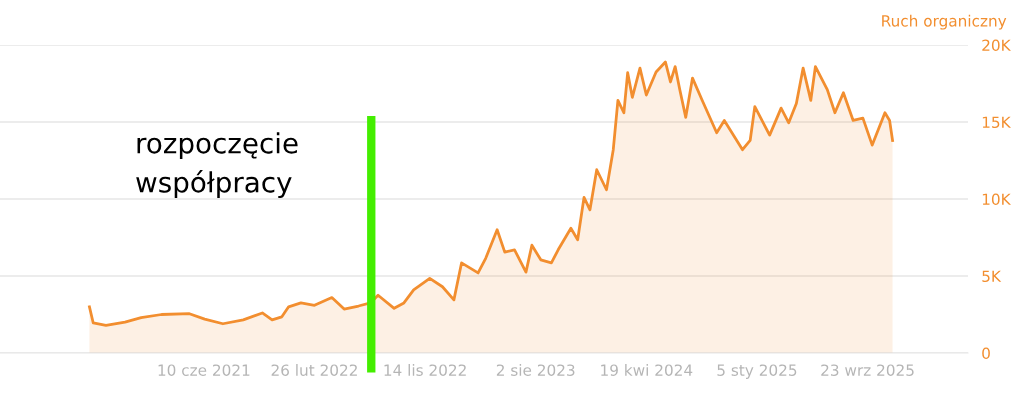 The width and height of the screenshot is (1024, 401). What do you see at coordinates (944, 22) in the screenshot?
I see `y-axis-title: Ruch organiczny` at bounding box center [944, 22].